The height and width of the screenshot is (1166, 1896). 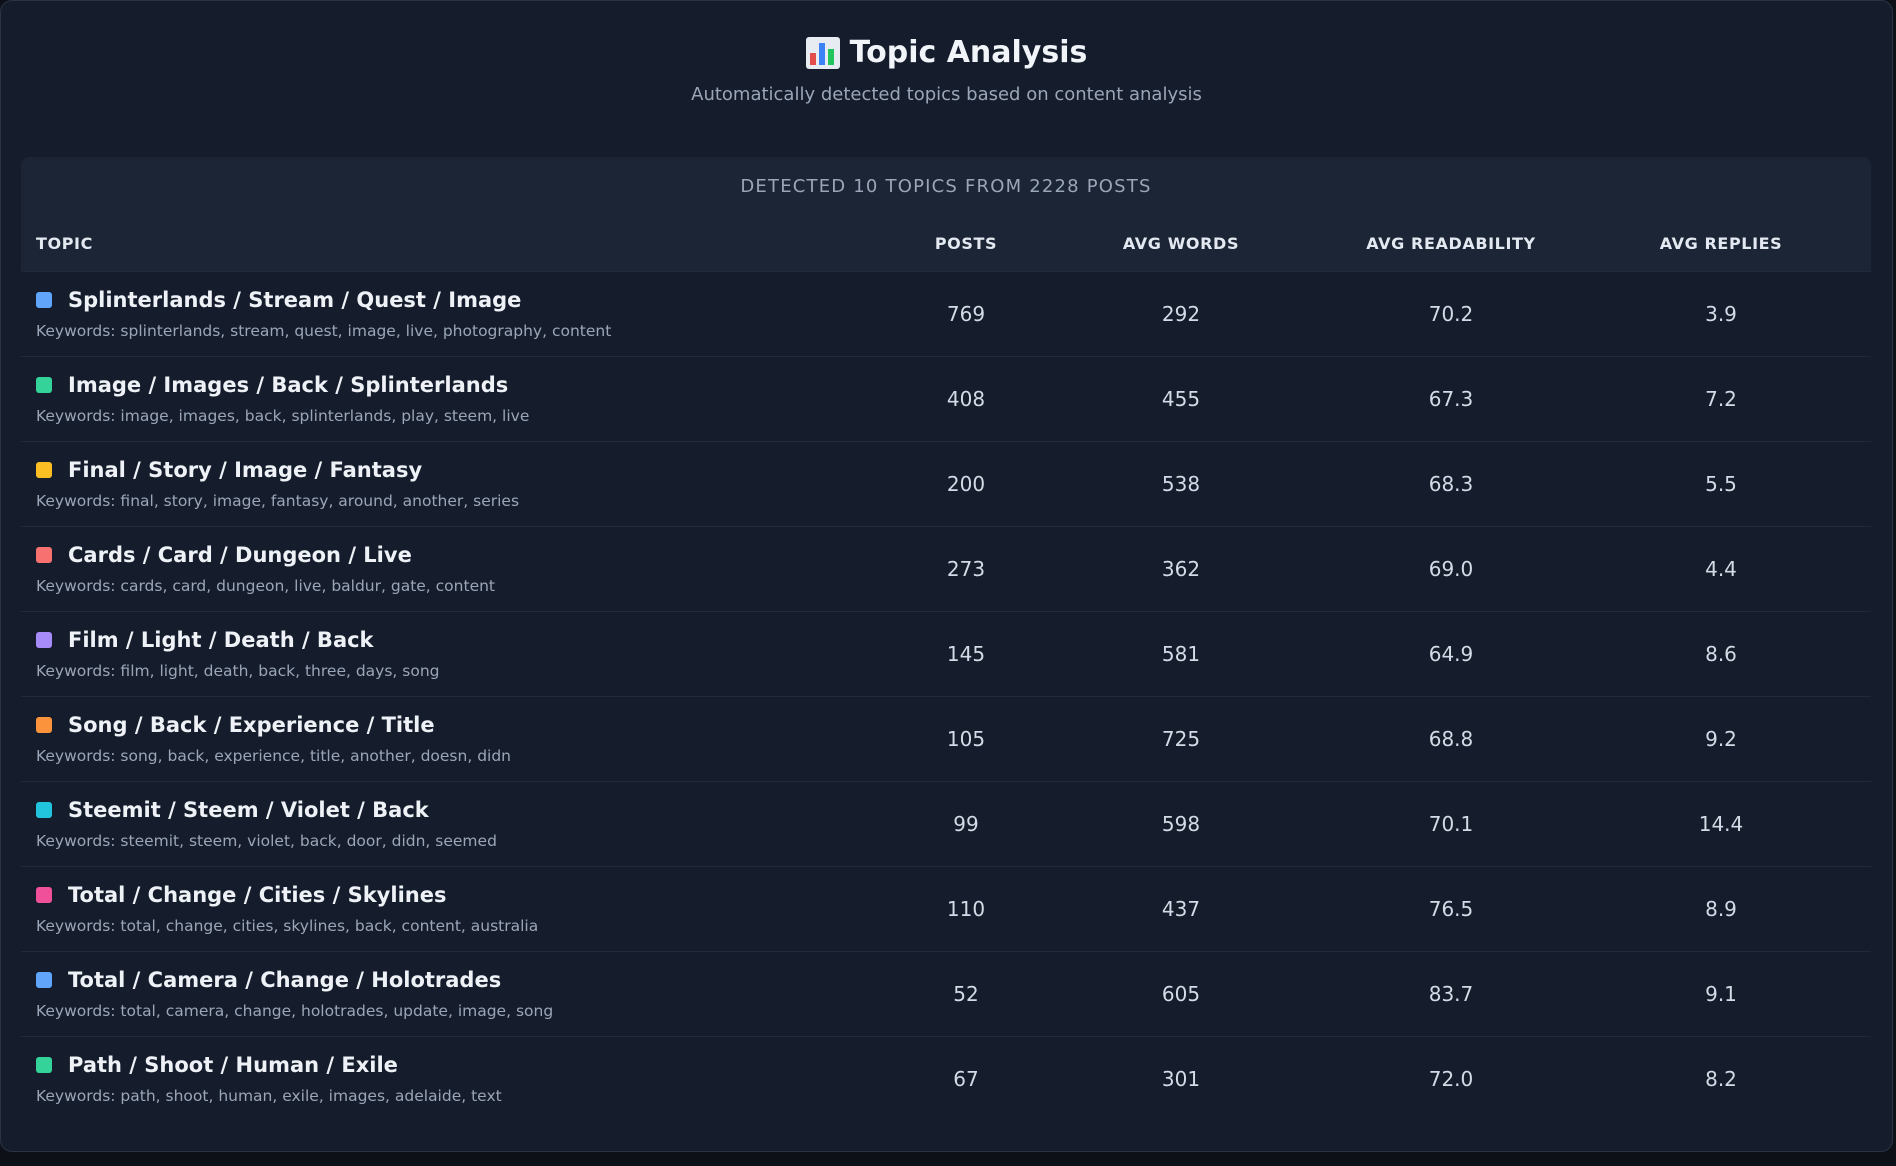 What do you see at coordinates (1721, 243) in the screenshot?
I see `column-header-avg-replies: AVG REPLIES` at bounding box center [1721, 243].